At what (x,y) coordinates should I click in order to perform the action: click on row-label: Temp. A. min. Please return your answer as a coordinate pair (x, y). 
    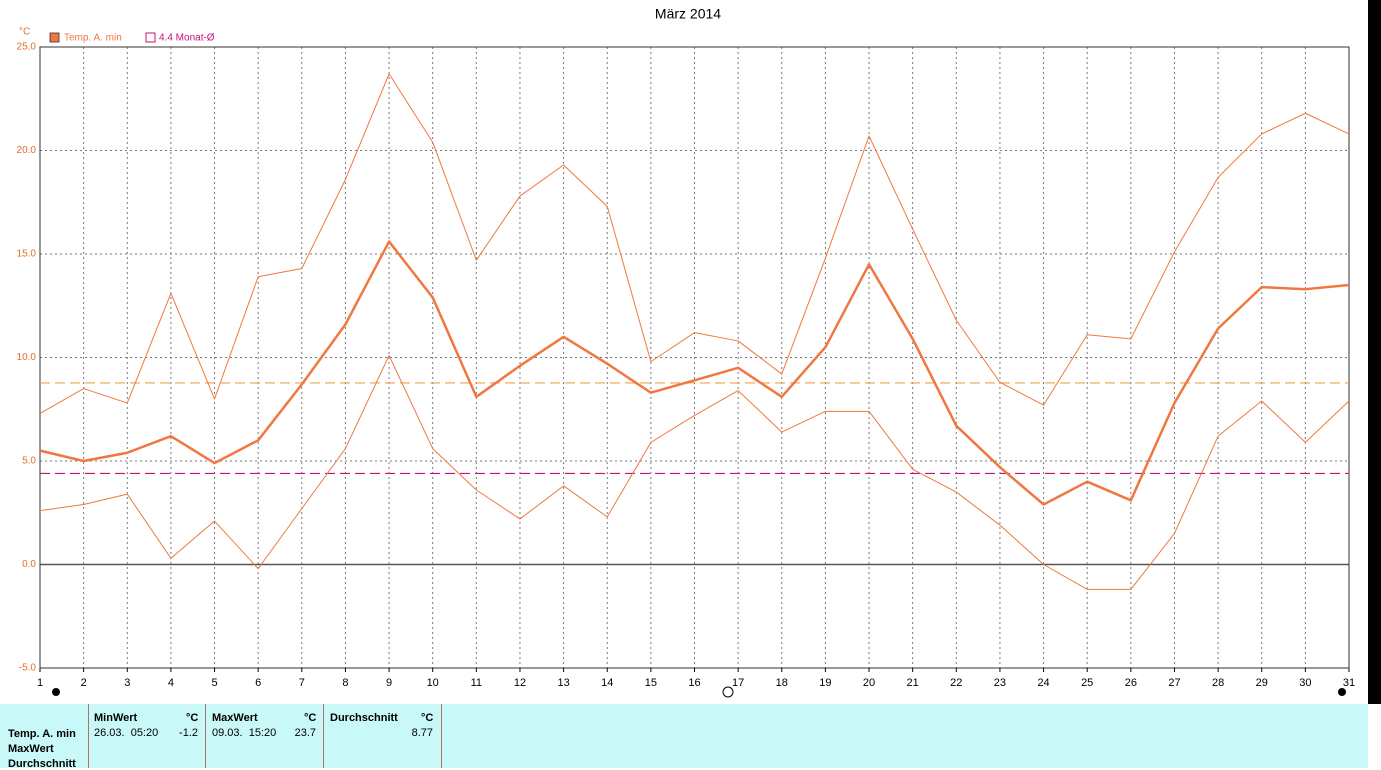
    Looking at the image, I should click on (42, 734).